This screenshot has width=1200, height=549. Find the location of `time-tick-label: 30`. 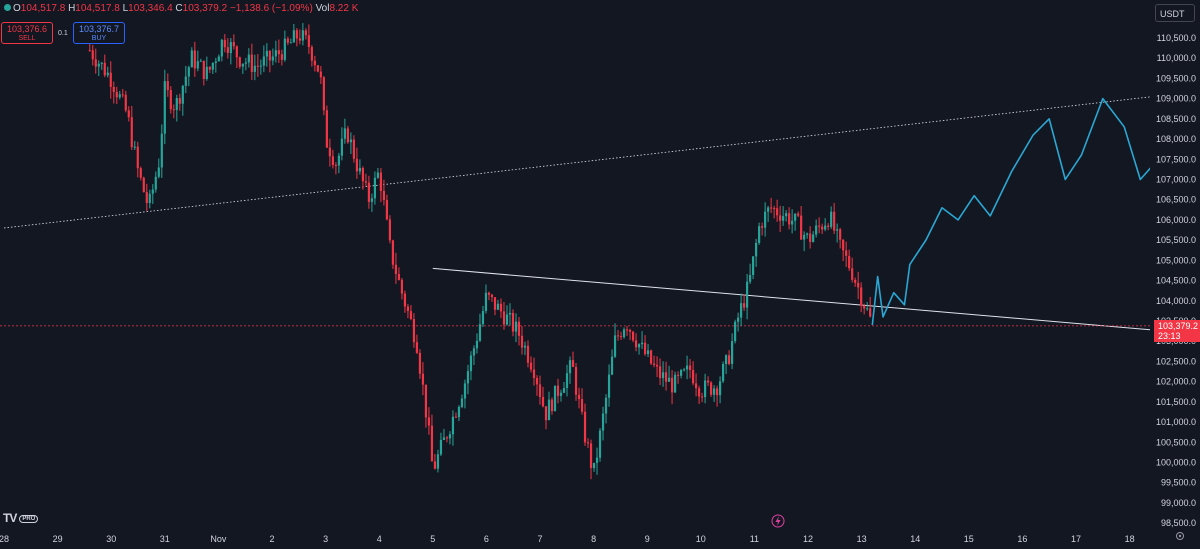

time-tick-label: 30 is located at coordinates (111, 539).